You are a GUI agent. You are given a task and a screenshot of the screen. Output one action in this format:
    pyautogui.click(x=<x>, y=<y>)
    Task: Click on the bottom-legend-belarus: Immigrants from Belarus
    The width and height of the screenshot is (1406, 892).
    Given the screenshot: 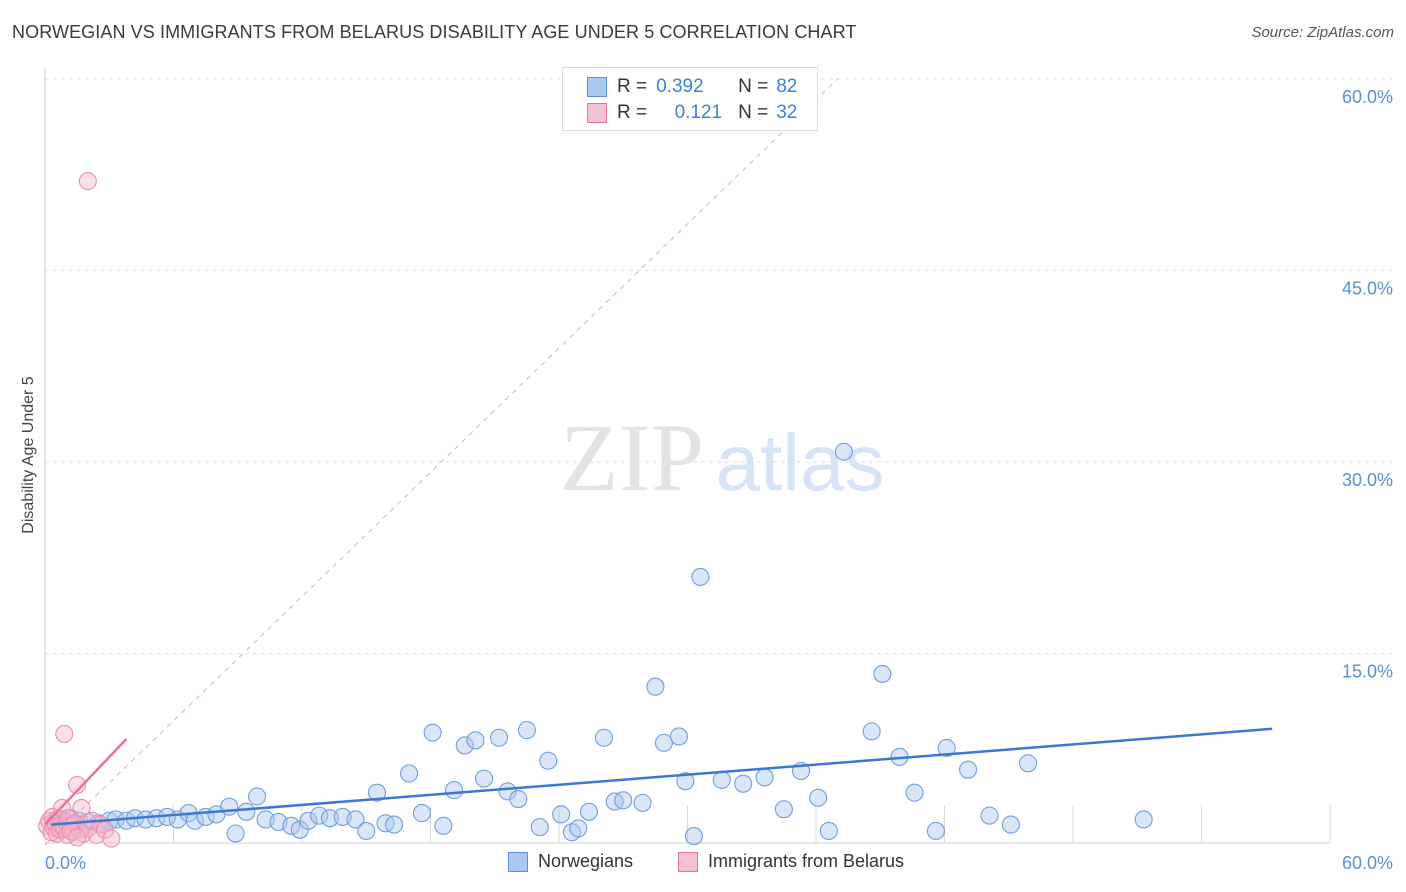 What is the action you would take?
    pyautogui.click(x=791, y=861)
    